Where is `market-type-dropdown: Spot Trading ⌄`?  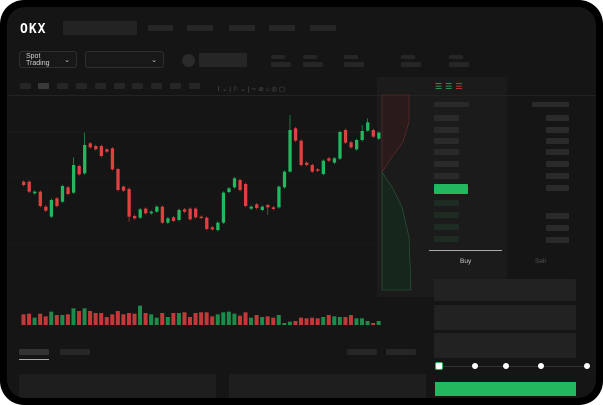
market-type-dropdown: Spot Trading ⌄ is located at coordinates (48, 59).